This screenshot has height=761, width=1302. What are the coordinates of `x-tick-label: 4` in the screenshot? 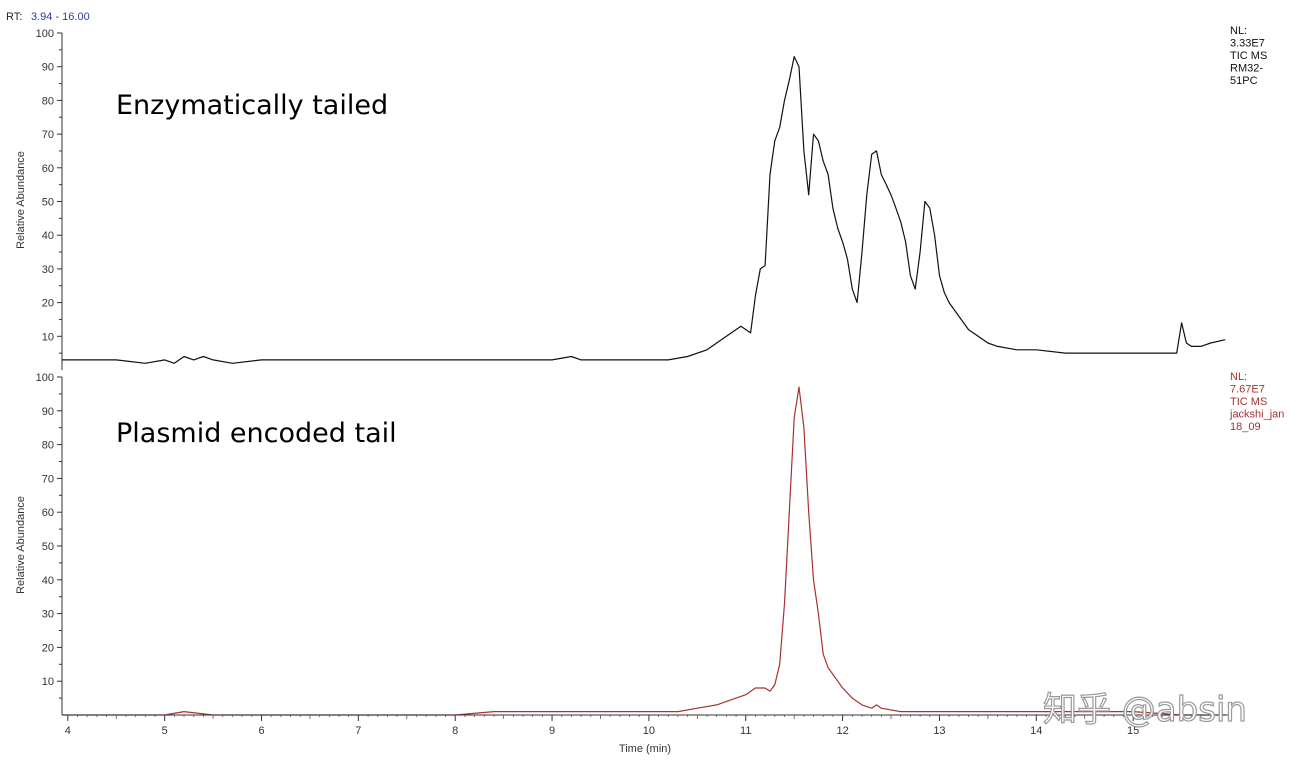 It's located at (68, 731).